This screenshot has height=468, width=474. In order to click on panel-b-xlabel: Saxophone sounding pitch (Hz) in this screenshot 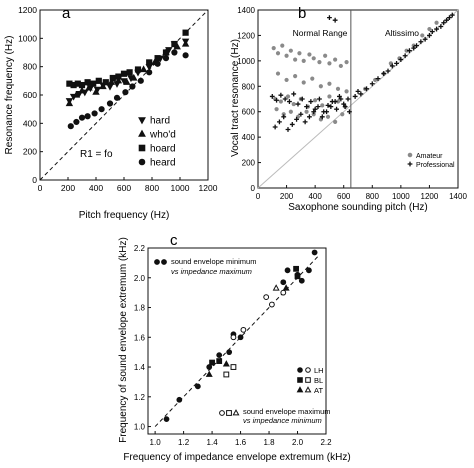, I will do `click(358, 207)`.